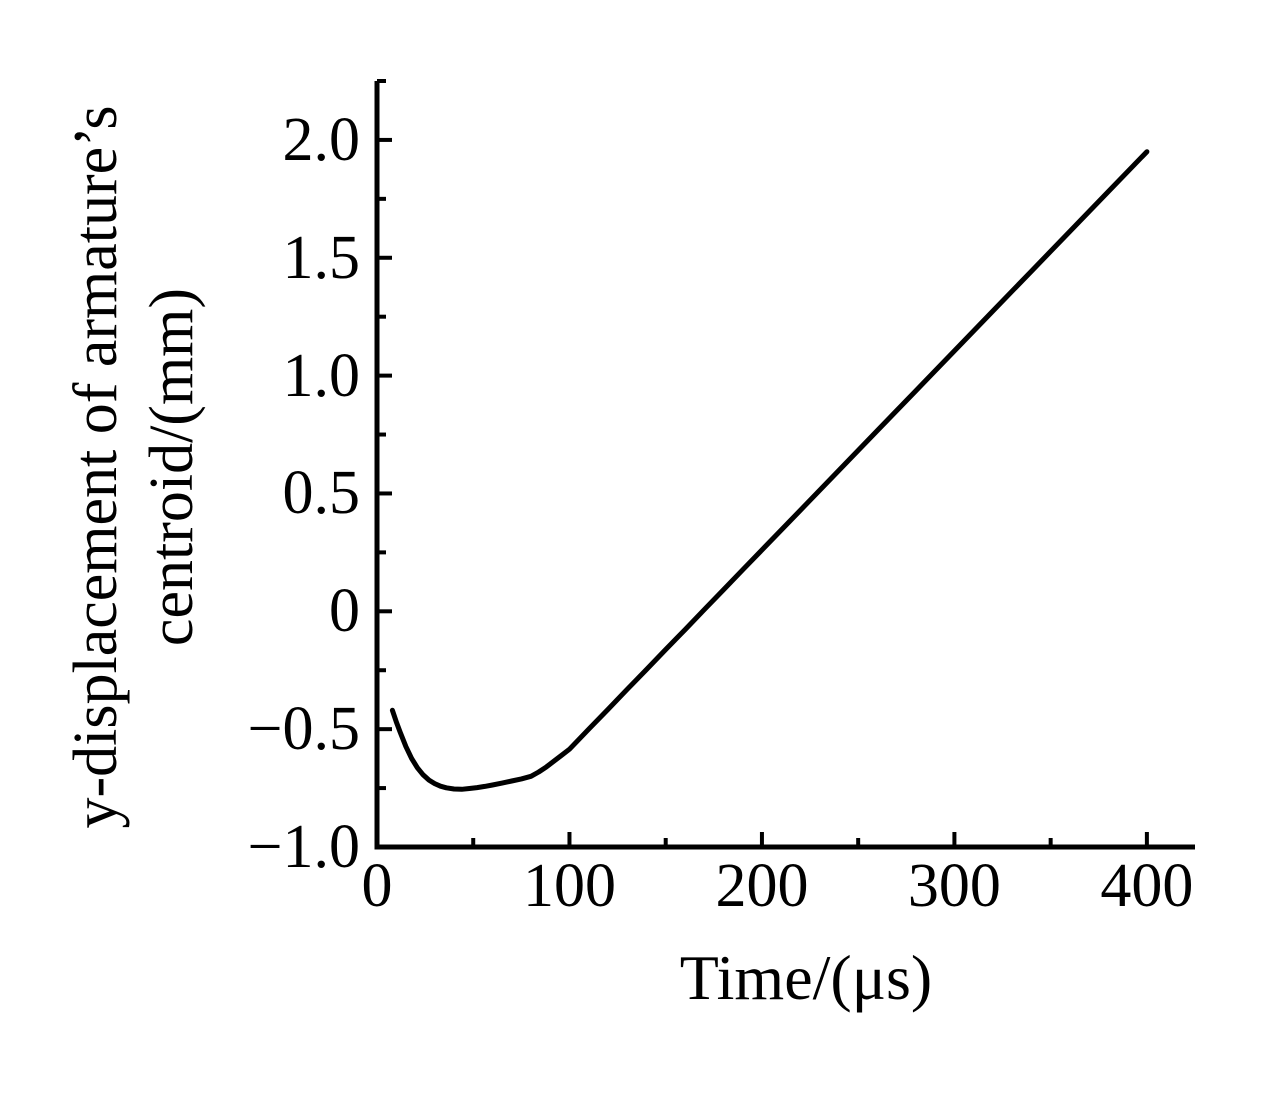  Describe the element at coordinates (321, 139) in the screenshot. I see `y-tick-label: 2.0` at that location.